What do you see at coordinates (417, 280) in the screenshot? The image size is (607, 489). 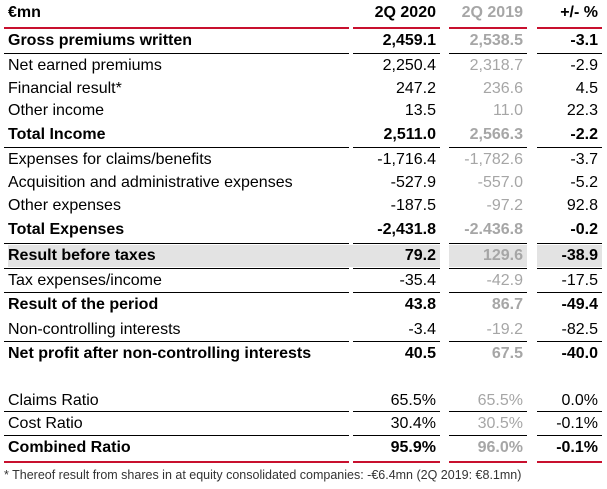 I see `value-2q-2020: -35.4` at bounding box center [417, 280].